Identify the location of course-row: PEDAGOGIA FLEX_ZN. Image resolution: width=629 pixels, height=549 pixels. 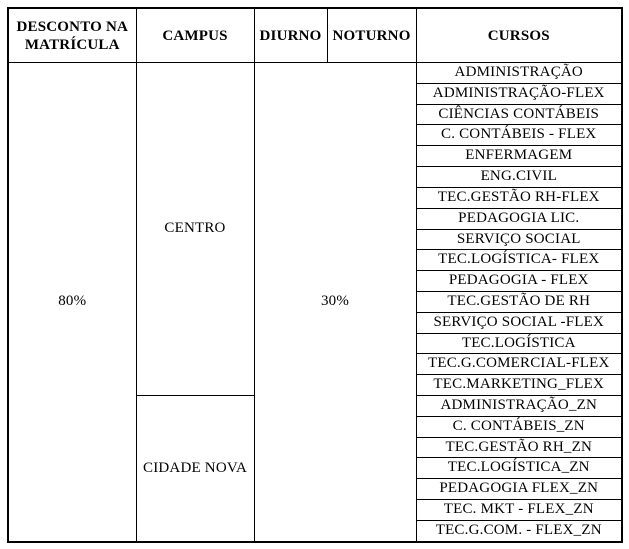
(315, 489).